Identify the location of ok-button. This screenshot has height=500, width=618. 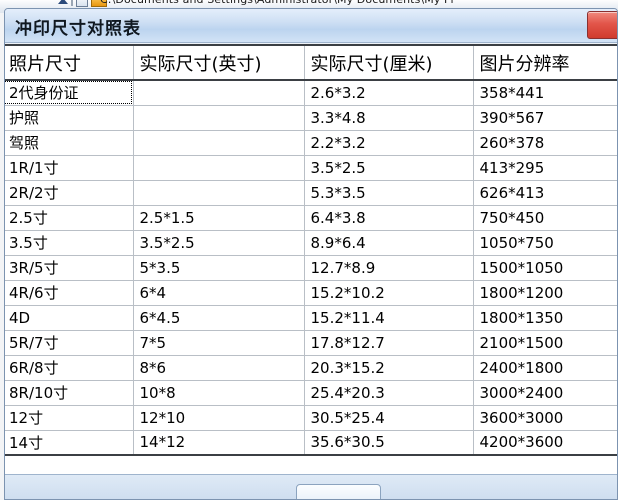
(338, 491).